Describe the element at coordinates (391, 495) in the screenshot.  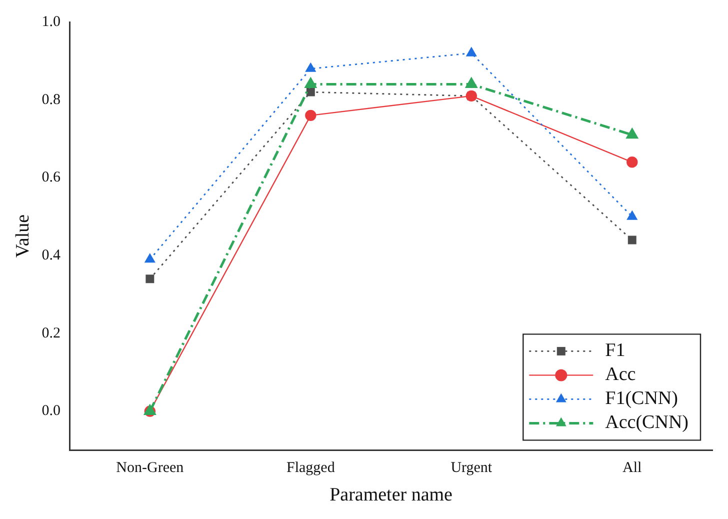
I see `x-axis-title: Parameter name` at that location.